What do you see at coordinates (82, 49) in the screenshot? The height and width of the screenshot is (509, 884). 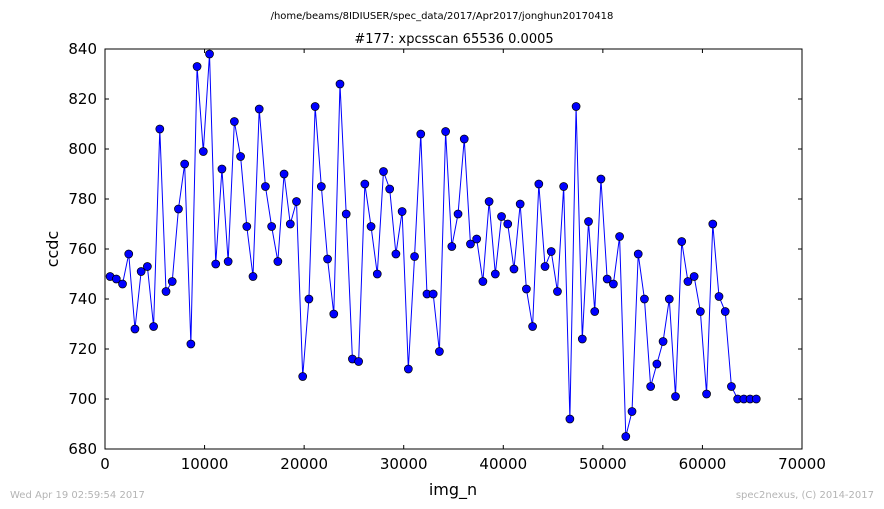 I see `y-tick-label: 840` at bounding box center [82, 49].